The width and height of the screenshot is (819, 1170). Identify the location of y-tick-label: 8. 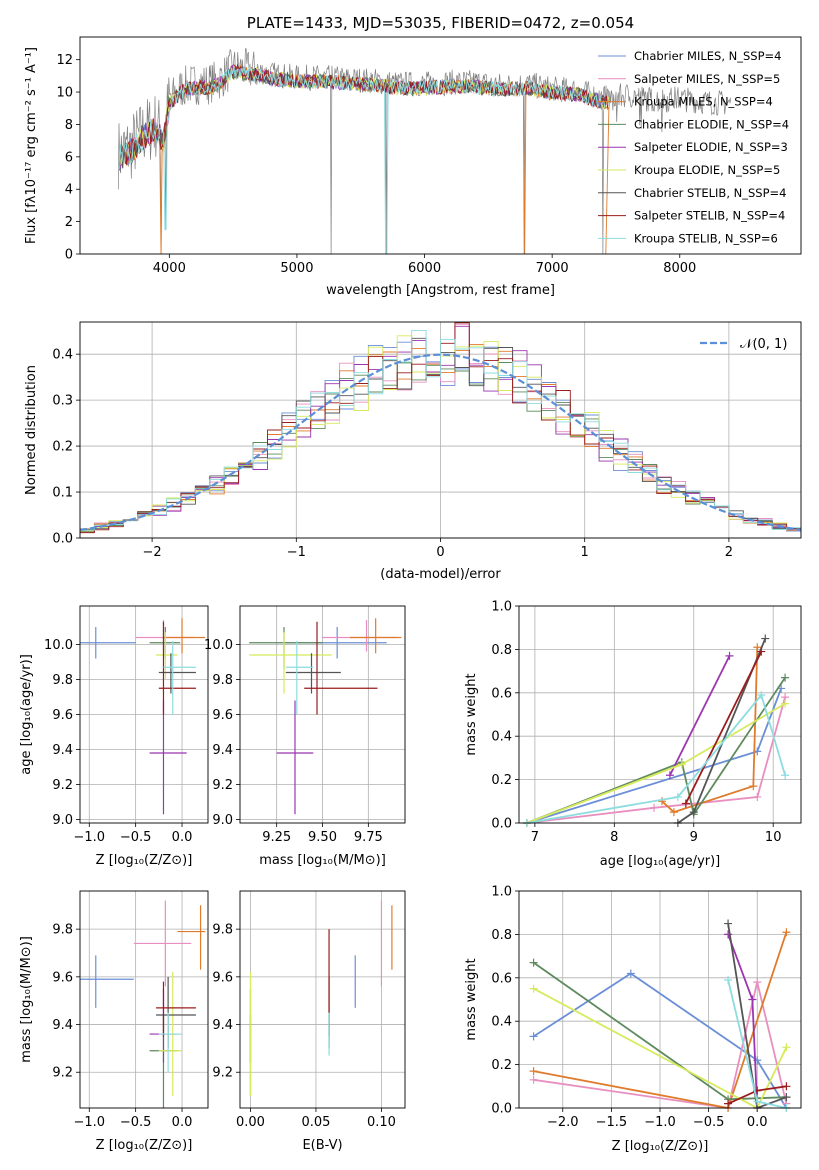
(69, 125).